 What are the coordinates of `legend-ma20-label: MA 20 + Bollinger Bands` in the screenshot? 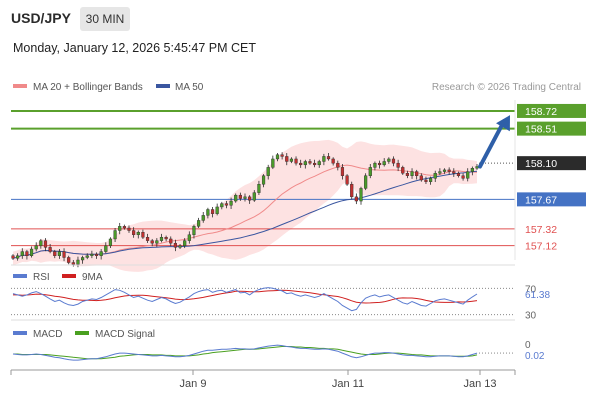 It's located at (88, 87).